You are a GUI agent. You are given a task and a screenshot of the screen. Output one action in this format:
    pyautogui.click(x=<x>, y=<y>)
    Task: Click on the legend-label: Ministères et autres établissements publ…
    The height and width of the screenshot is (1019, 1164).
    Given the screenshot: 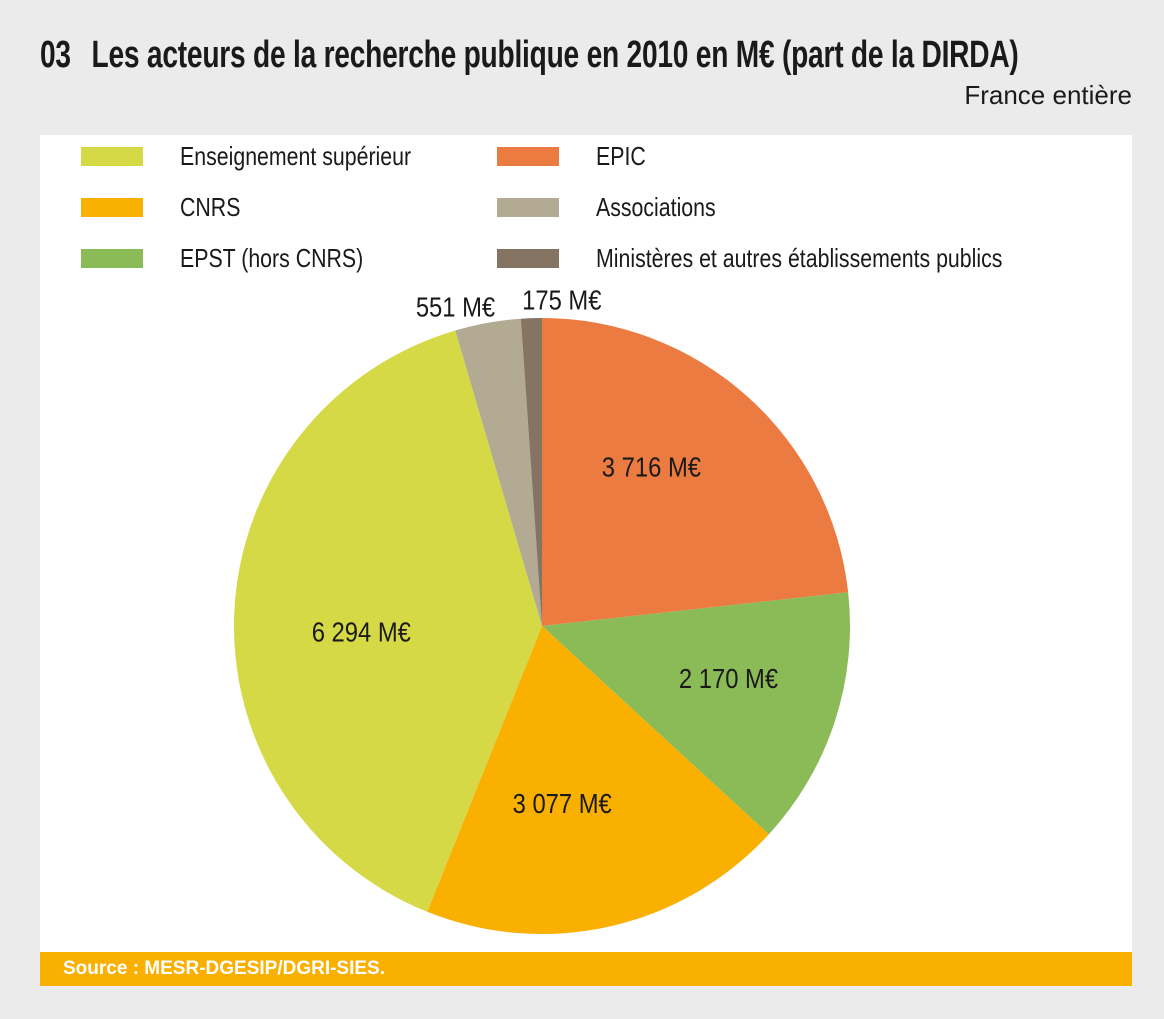 What is the action you would take?
    pyautogui.click(x=799, y=257)
    